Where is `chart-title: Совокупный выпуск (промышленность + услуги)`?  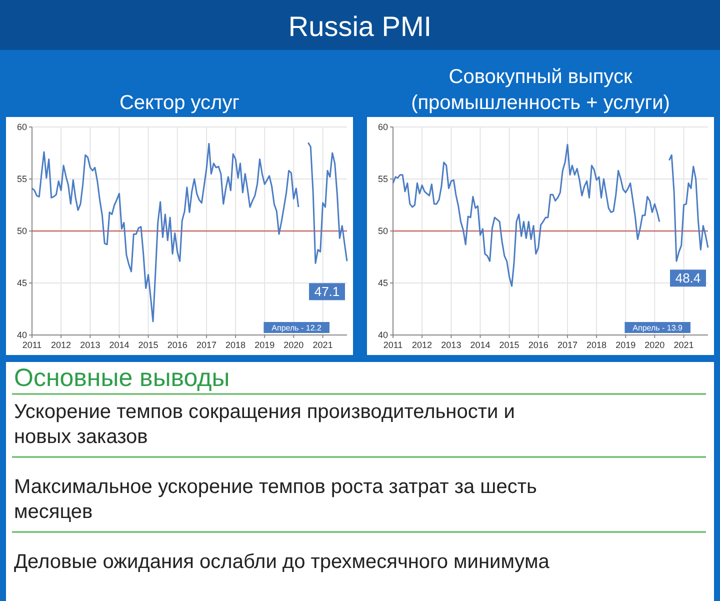
chart-title: Совокупный выпуск (промышленность + услуги) is located at coordinates (540, 90).